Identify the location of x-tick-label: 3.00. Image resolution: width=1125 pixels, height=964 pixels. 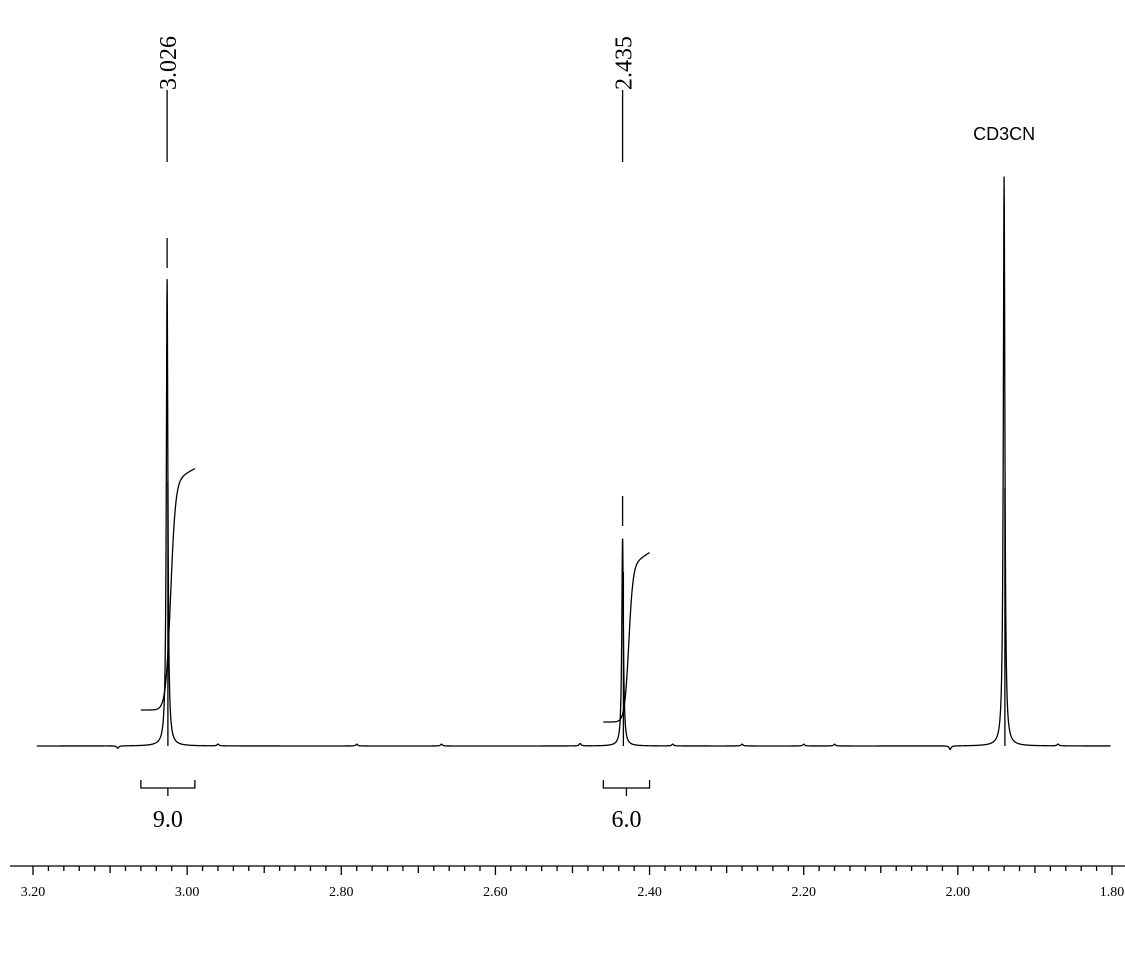
(187, 892).